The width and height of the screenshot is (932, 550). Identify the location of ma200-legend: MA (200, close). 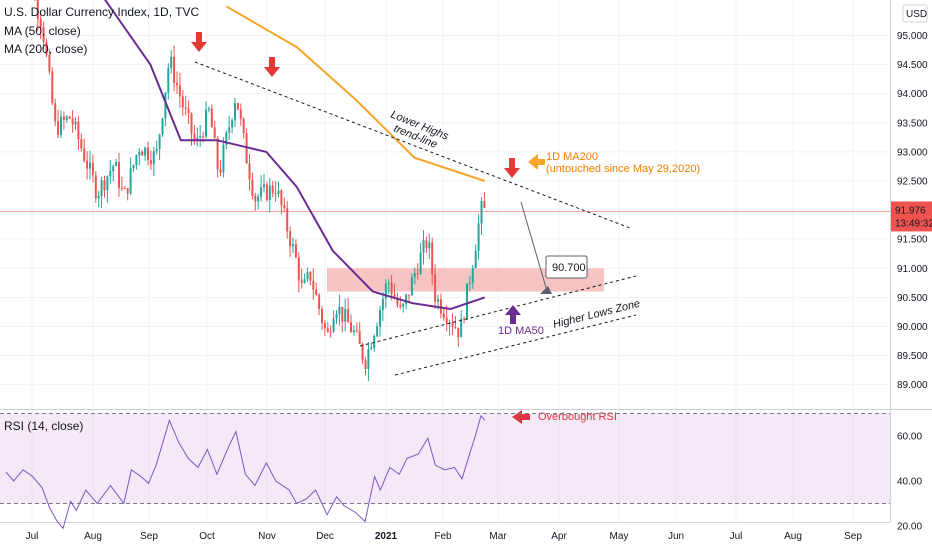
(46, 49).